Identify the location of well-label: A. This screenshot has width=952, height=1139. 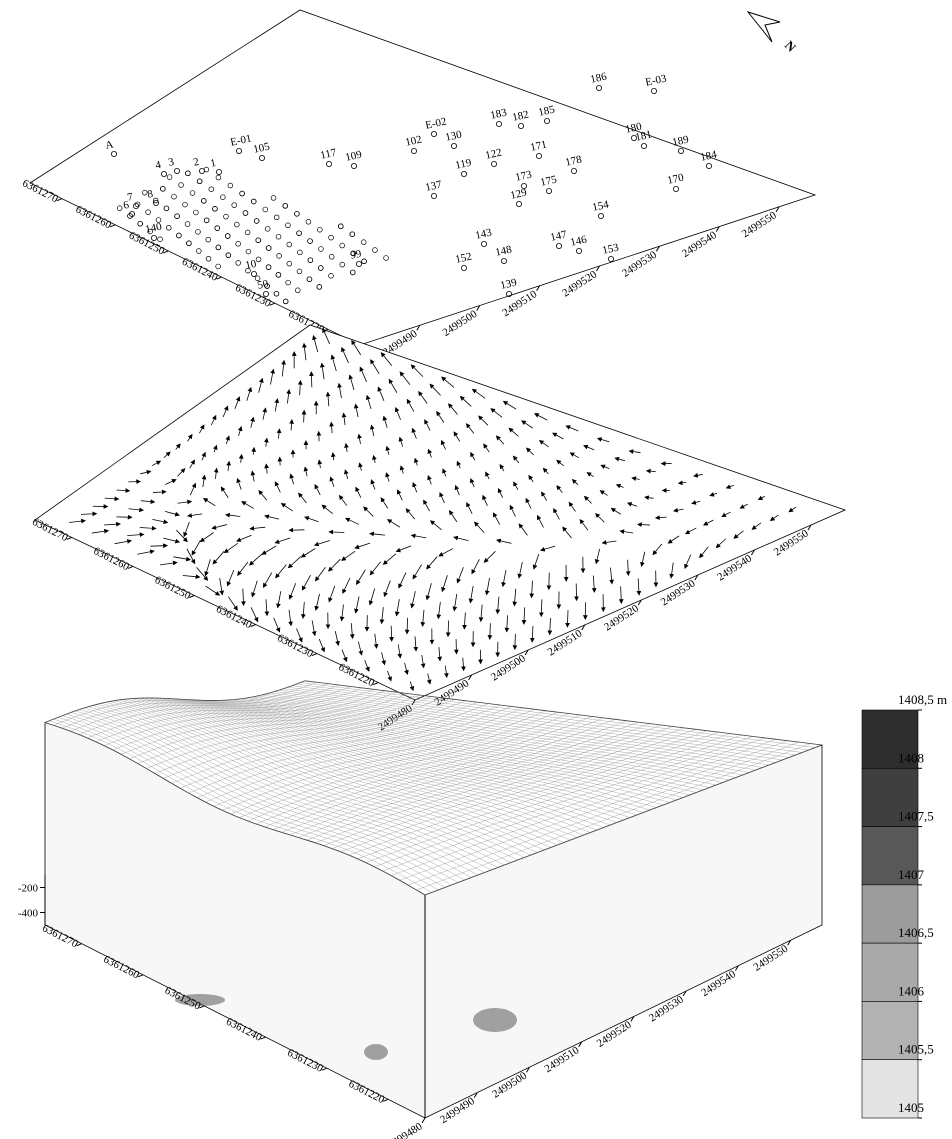
(109, 144).